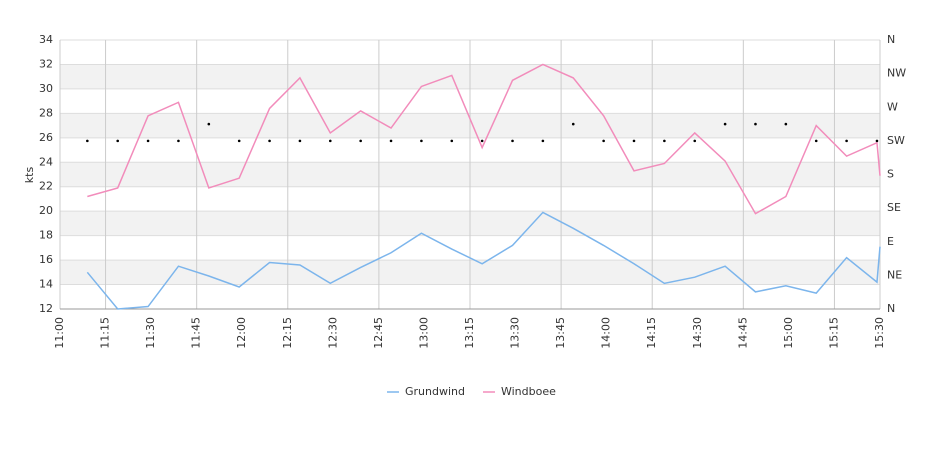 The image size is (940, 454). What do you see at coordinates (46, 161) in the screenshot?
I see `y-tick-label: 24` at bounding box center [46, 161].